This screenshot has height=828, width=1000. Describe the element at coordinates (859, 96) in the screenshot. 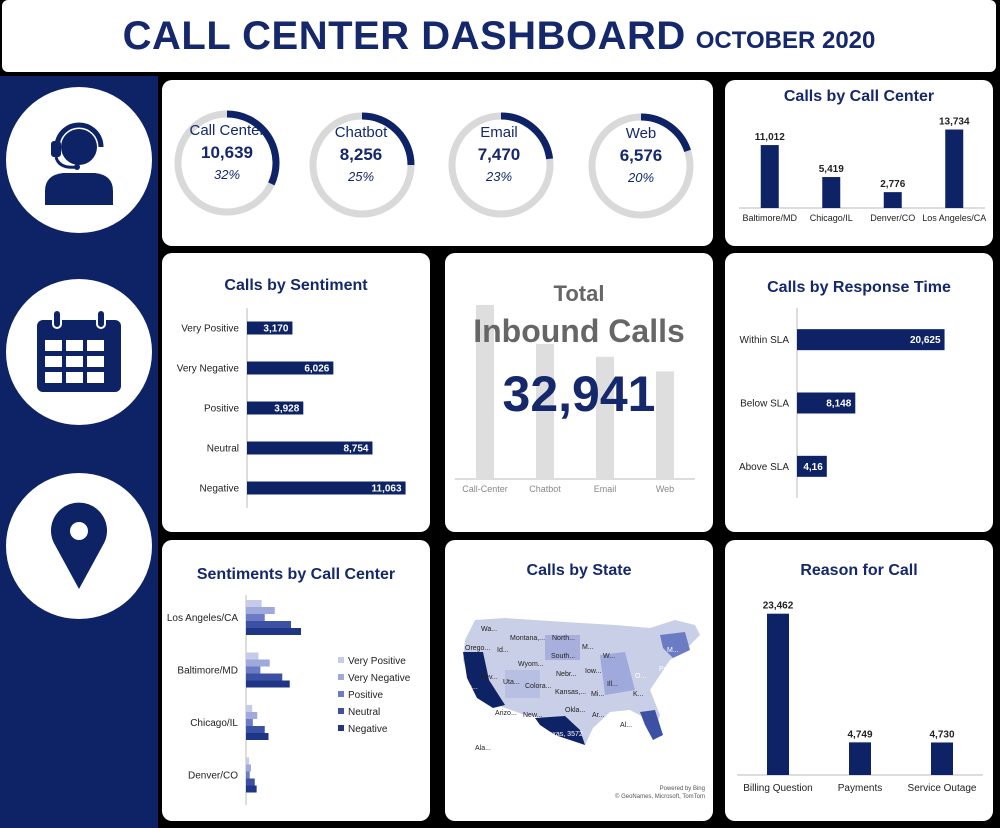

I see `chart-title: Calls by Call Center` at that location.